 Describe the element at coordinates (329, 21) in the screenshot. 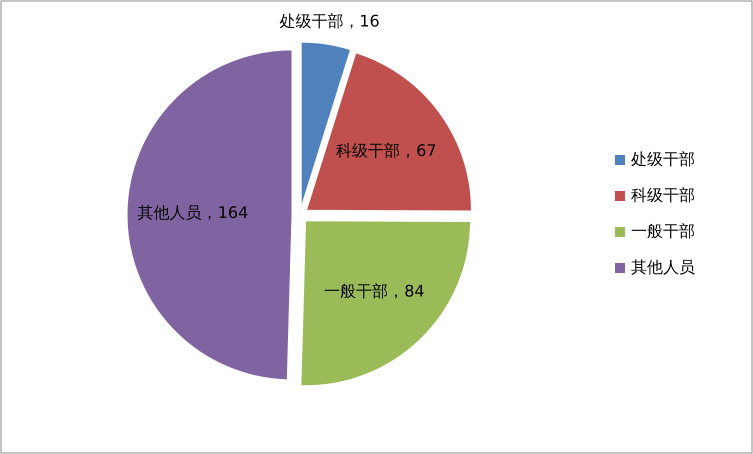

I see `data-label: 处级干部，16` at that location.